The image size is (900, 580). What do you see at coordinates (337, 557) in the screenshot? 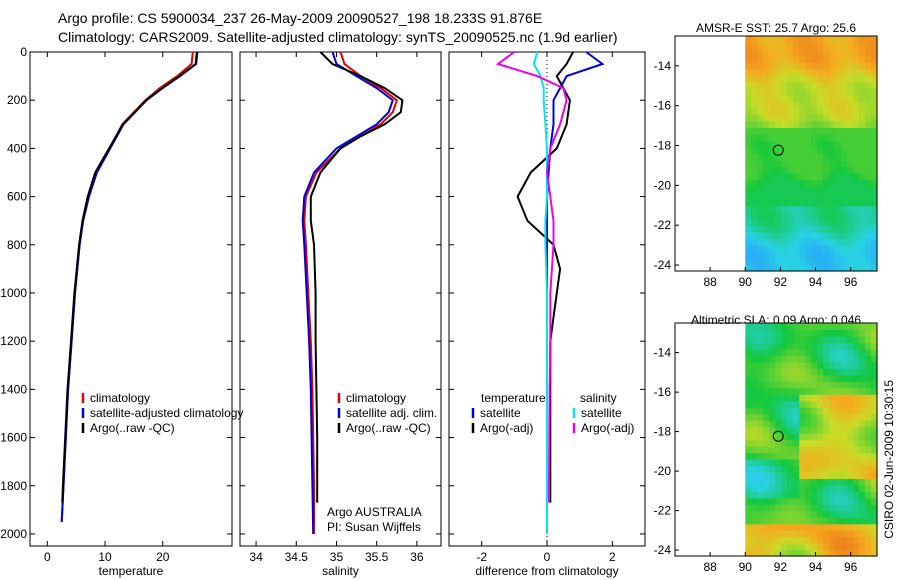
I see `salinity-profile-xtick-label: 35` at bounding box center [337, 557].